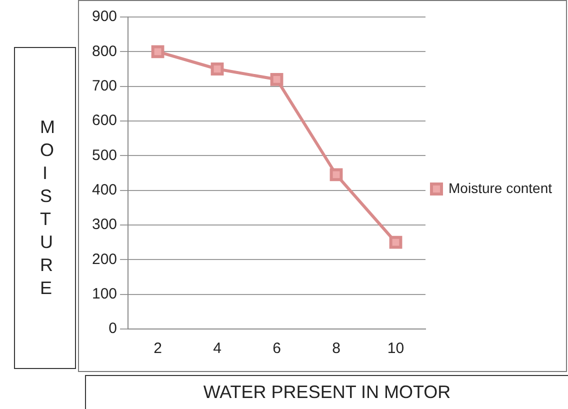 The height and width of the screenshot is (409, 568). I want to click on y-tick-label: 300, so click(105, 225).